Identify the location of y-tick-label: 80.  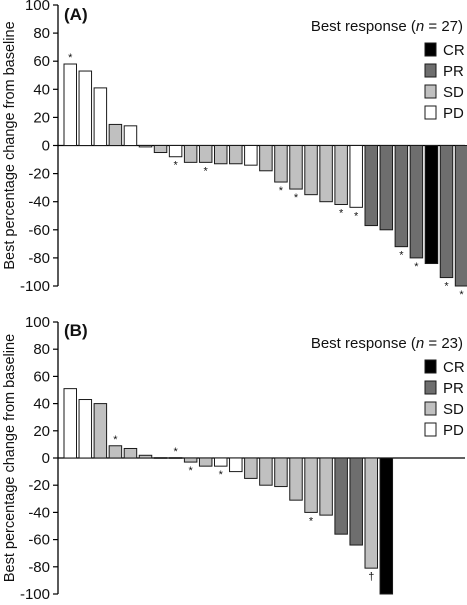
(41, 349).